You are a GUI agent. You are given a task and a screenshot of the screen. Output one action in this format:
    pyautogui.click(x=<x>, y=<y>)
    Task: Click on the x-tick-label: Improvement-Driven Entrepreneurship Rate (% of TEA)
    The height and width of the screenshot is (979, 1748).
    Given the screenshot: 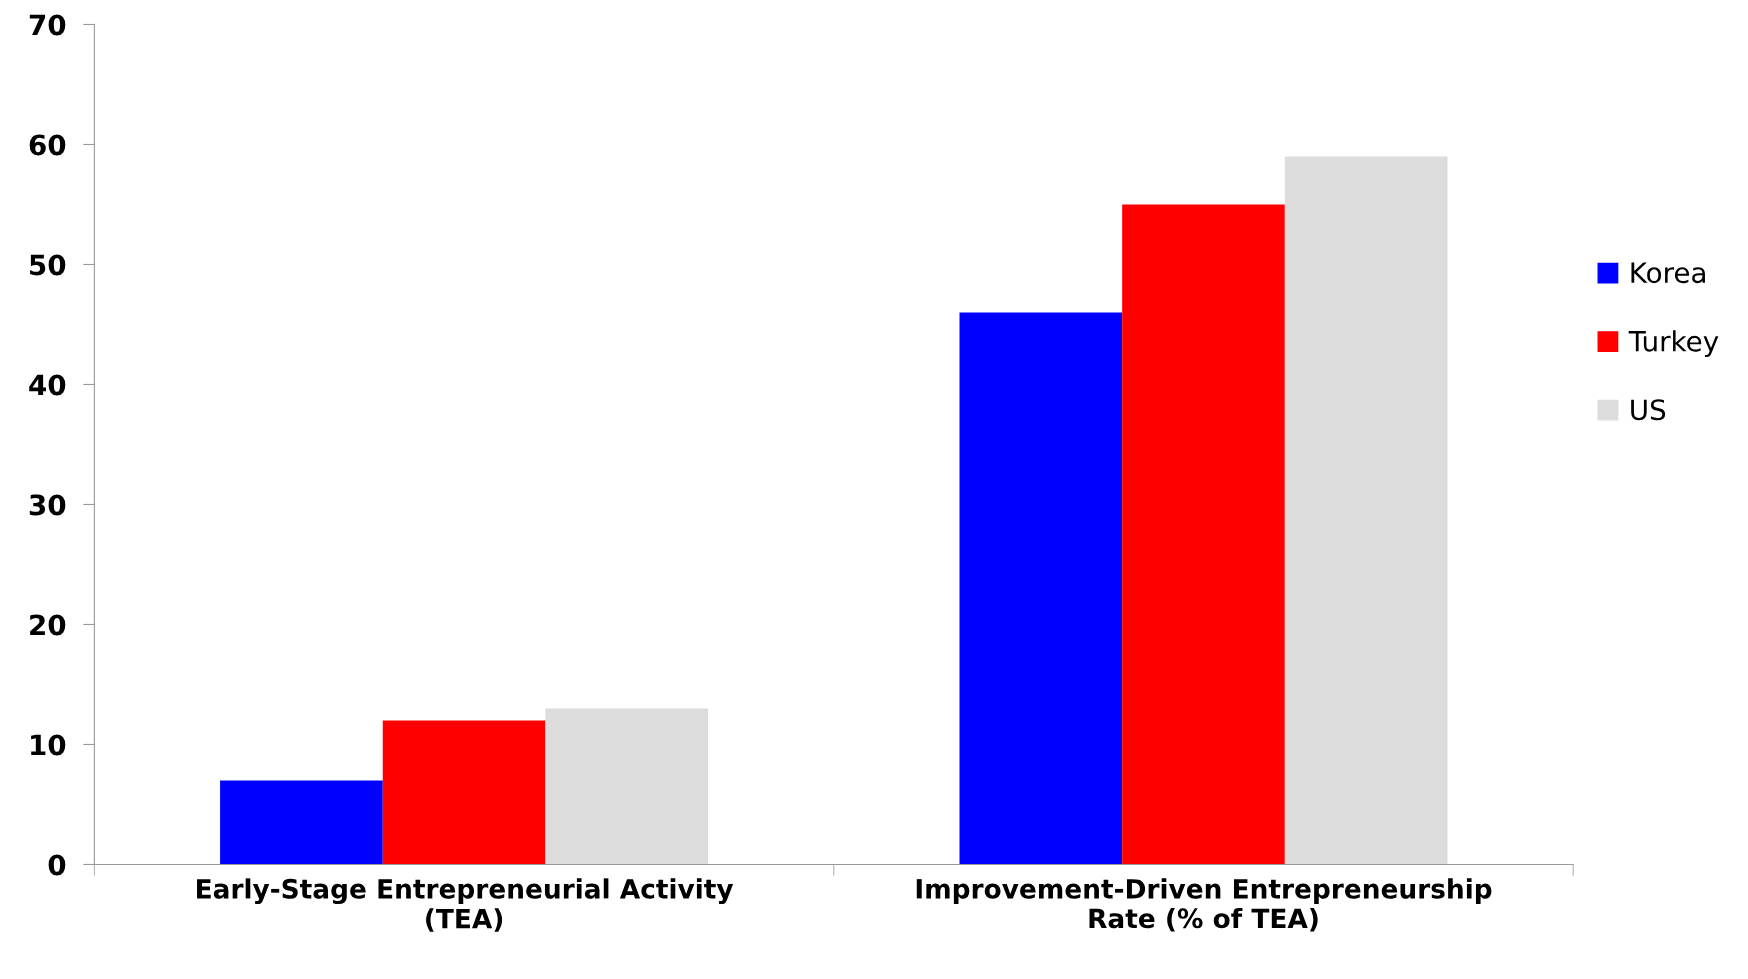 What is the action you would take?
    pyautogui.click(x=1204, y=905)
    